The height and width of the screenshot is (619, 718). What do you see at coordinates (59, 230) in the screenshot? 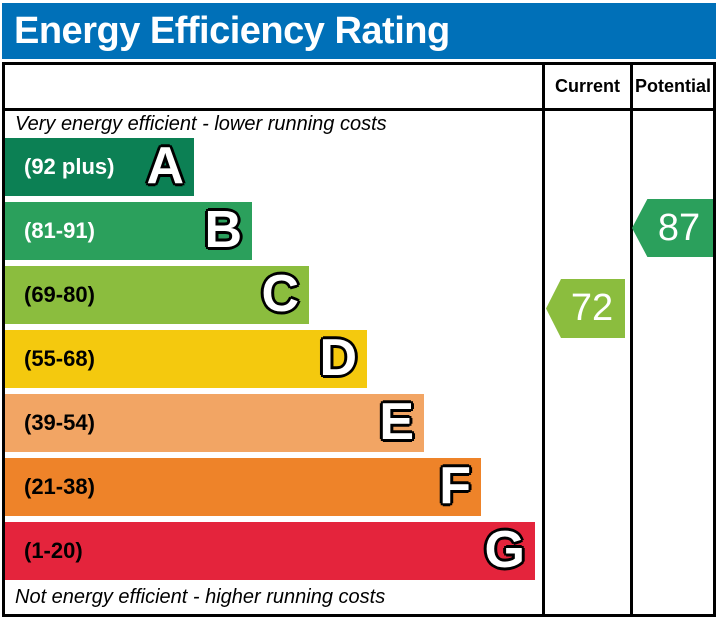
I see `band-range-label: (81-91)` at bounding box center [59, 230].